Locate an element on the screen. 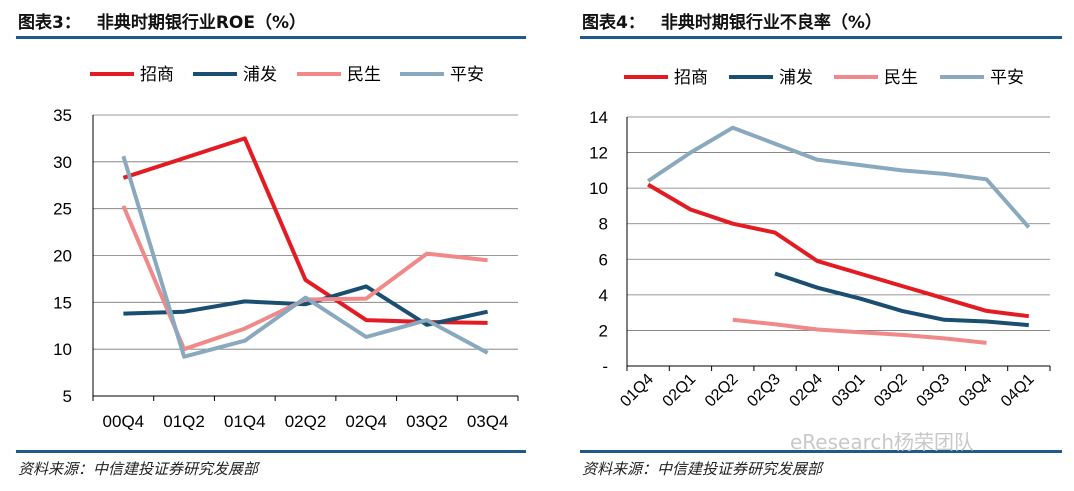  chart2-title: 图表4： 非典时期银行业不良率（%） is located at coordinates (732, 20).